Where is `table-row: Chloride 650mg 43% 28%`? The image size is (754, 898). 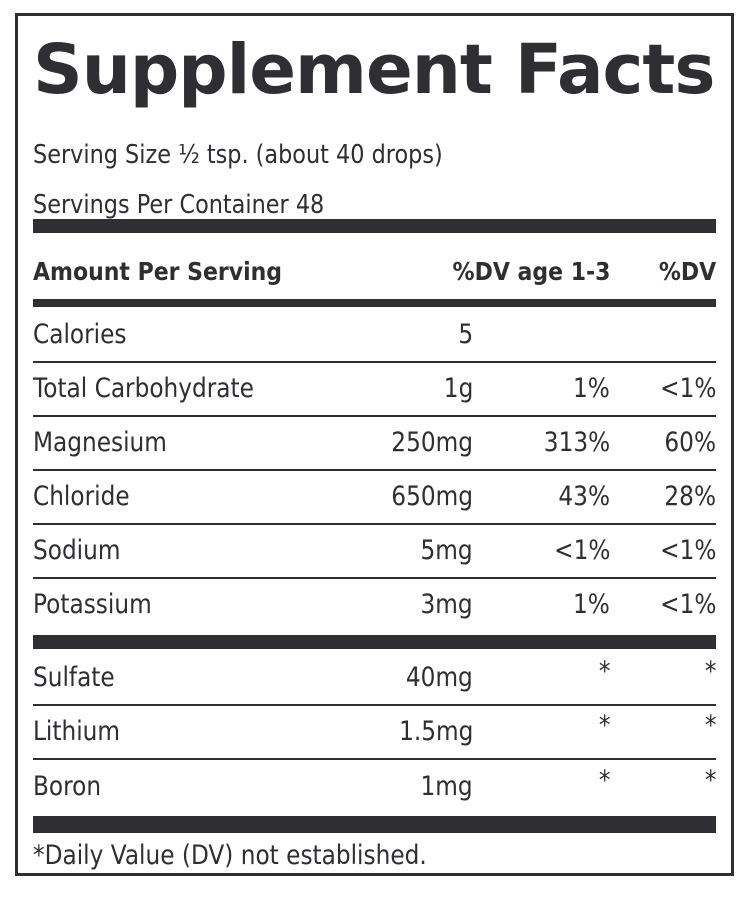
table-row: Chloride 650mg 43% 28% is located at coordinates (374, 498).